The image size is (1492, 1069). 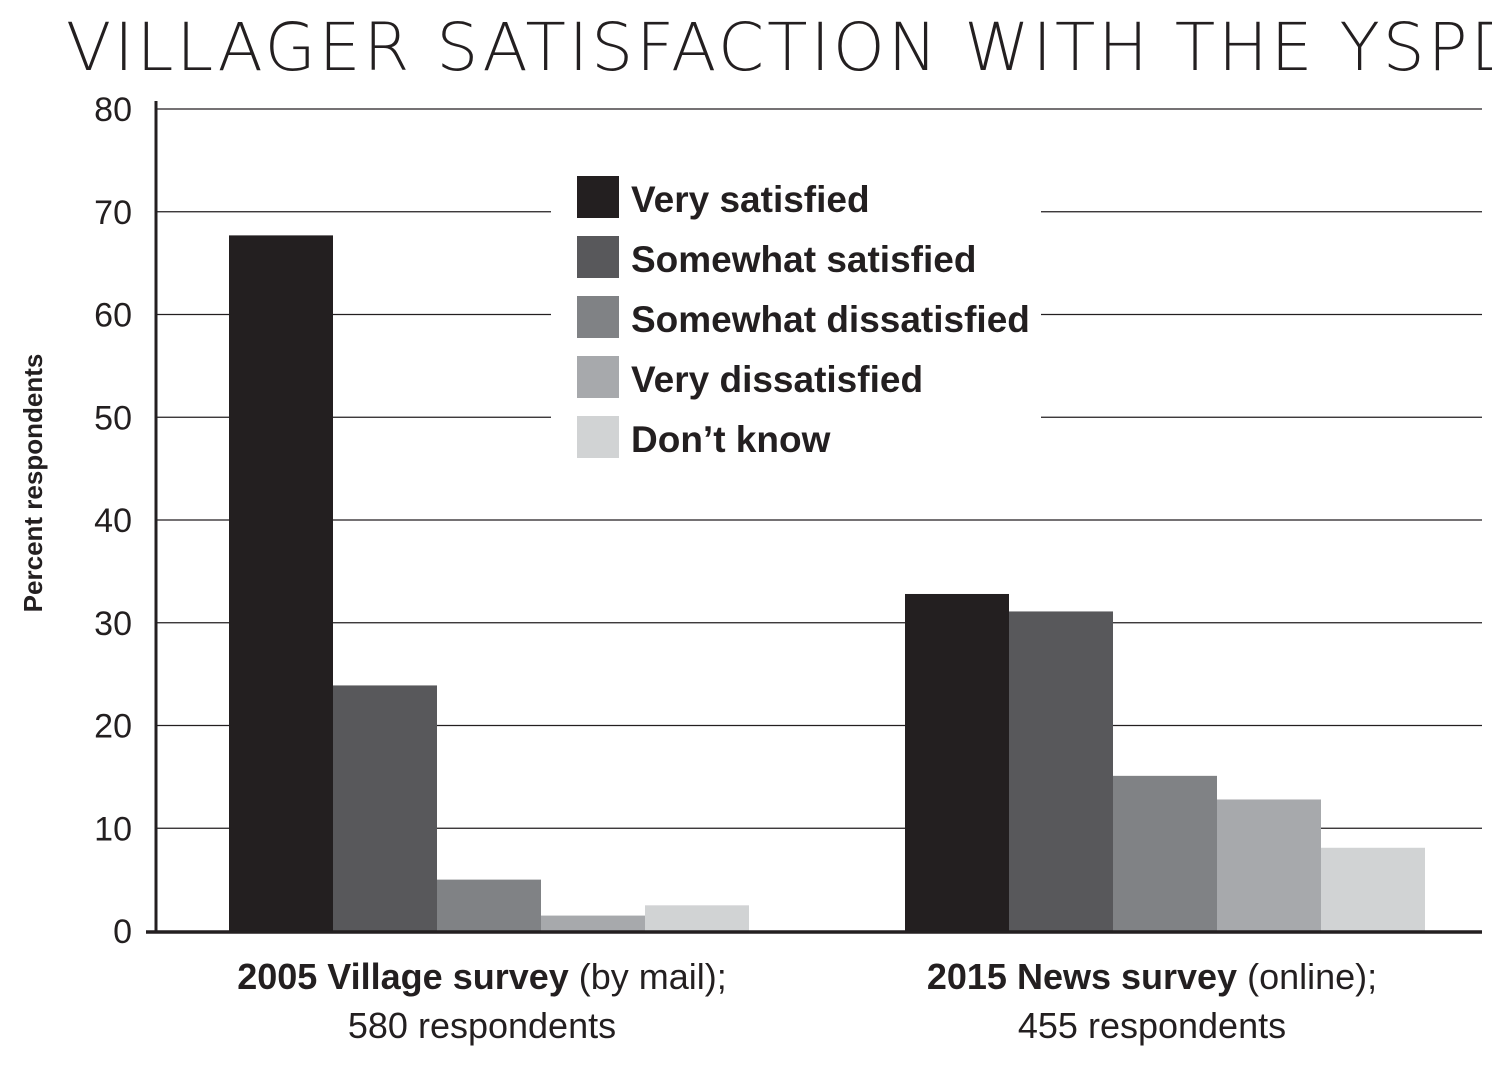 I want to click on y-axis-ticks: 0 10 20 30 40 50 60 70 80, so click(x=113, y=521).